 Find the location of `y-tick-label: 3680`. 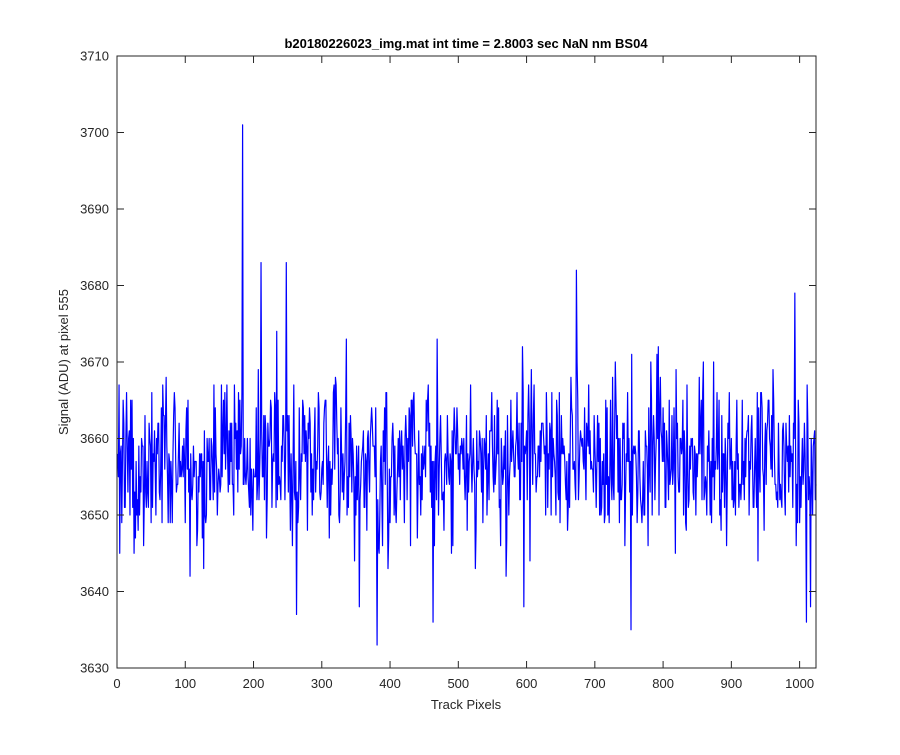

y-tick-label: 3680 is located at coordinates (94, 285).